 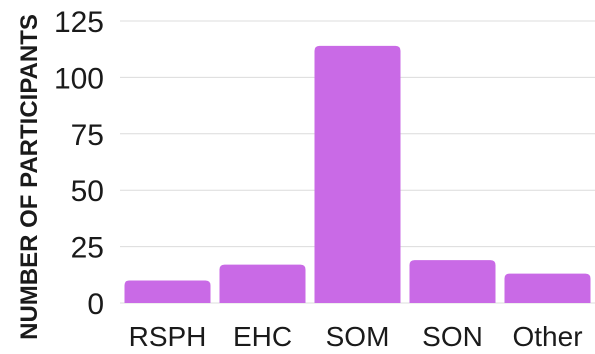 What do you see at coordinates (29, 177) in the screenshot?
I see `y-axis-label: NUMBER OF PARTICIPANTS` at bounding box center [29, 177].